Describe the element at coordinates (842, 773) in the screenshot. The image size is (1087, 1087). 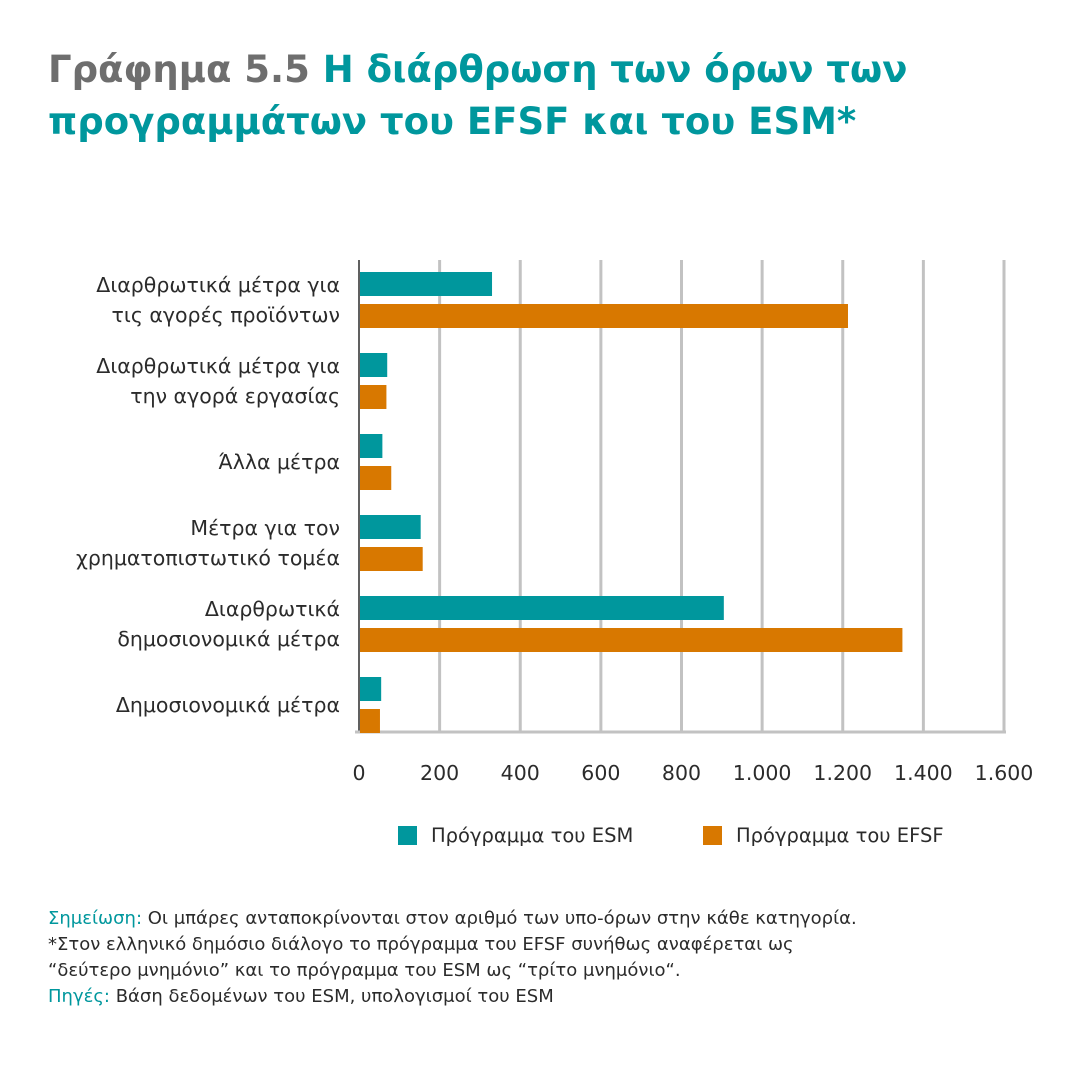
I see `x-tick-label: 1.200` at that location.